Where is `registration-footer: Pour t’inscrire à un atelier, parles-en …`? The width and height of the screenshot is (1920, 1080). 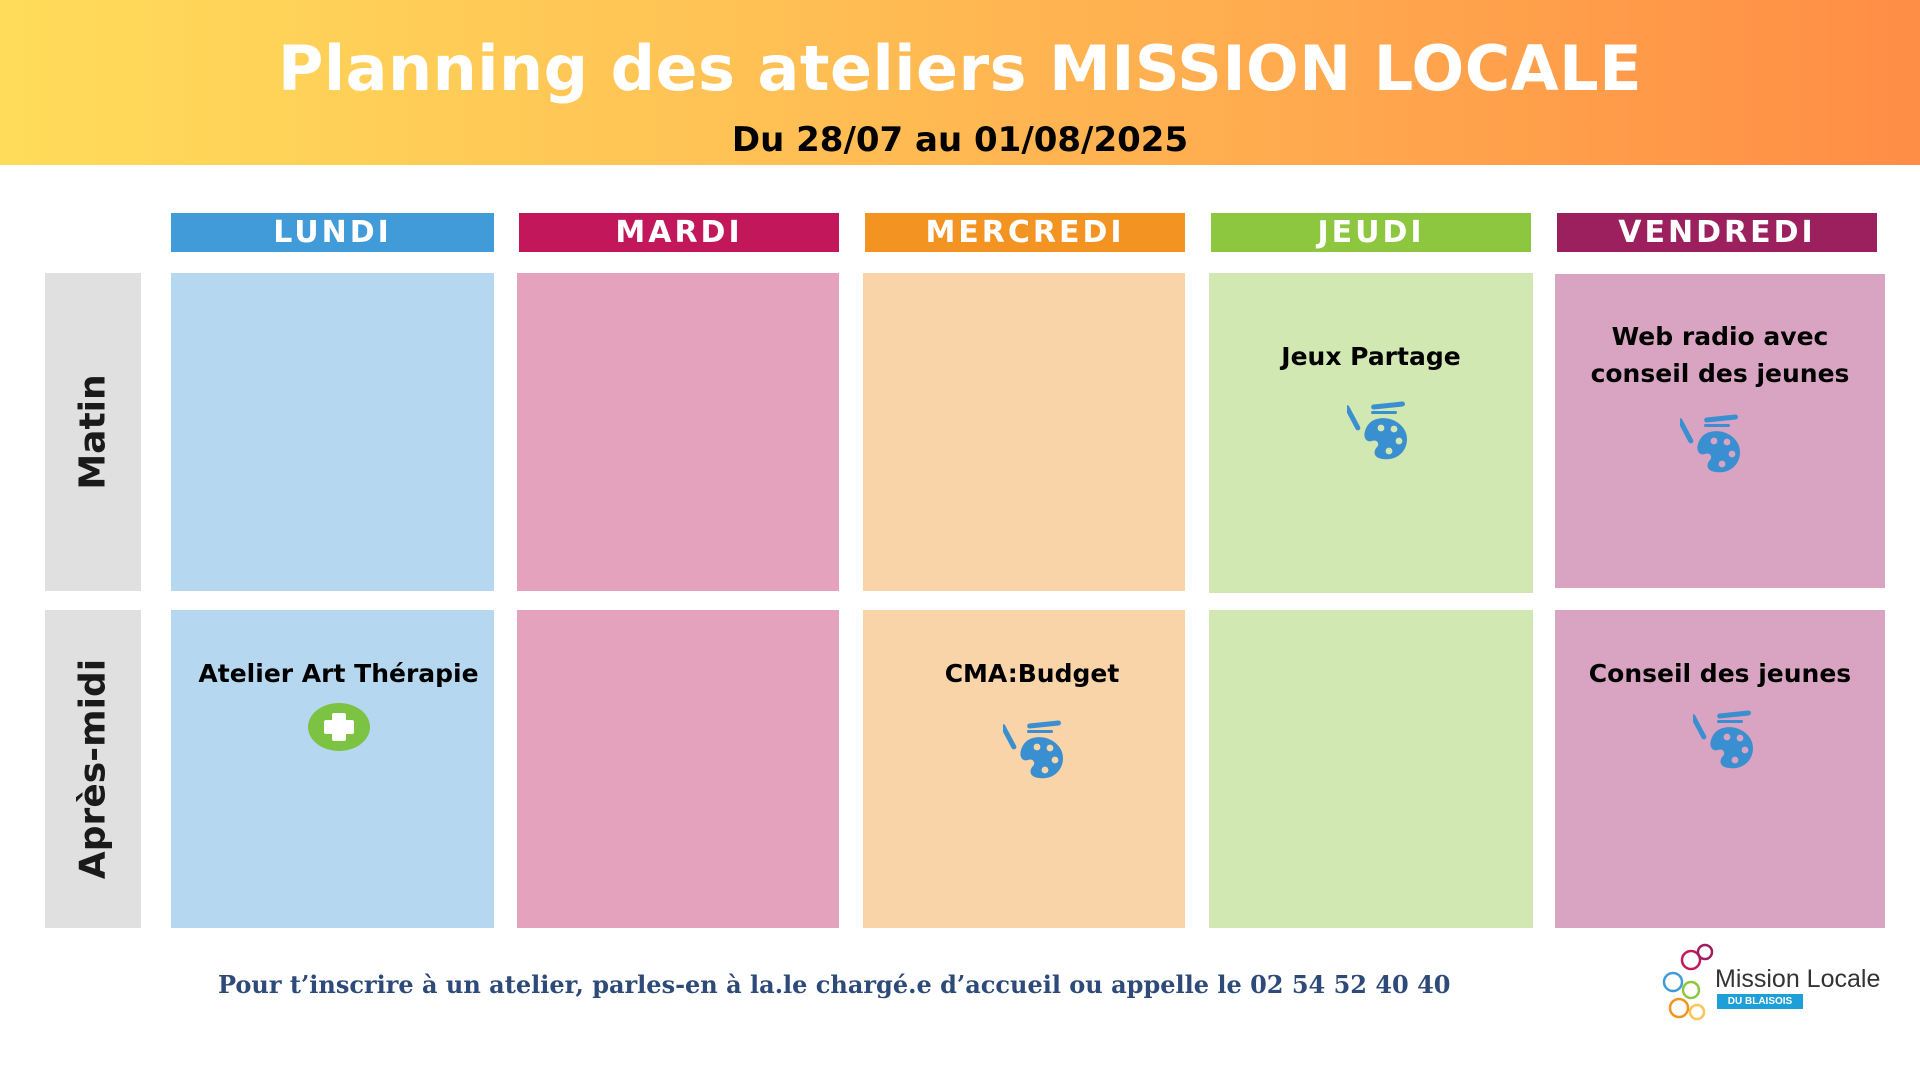 registration-footer: Pour t’inscrire à un atelier, parles-en … is located at coordinates (834, 984).